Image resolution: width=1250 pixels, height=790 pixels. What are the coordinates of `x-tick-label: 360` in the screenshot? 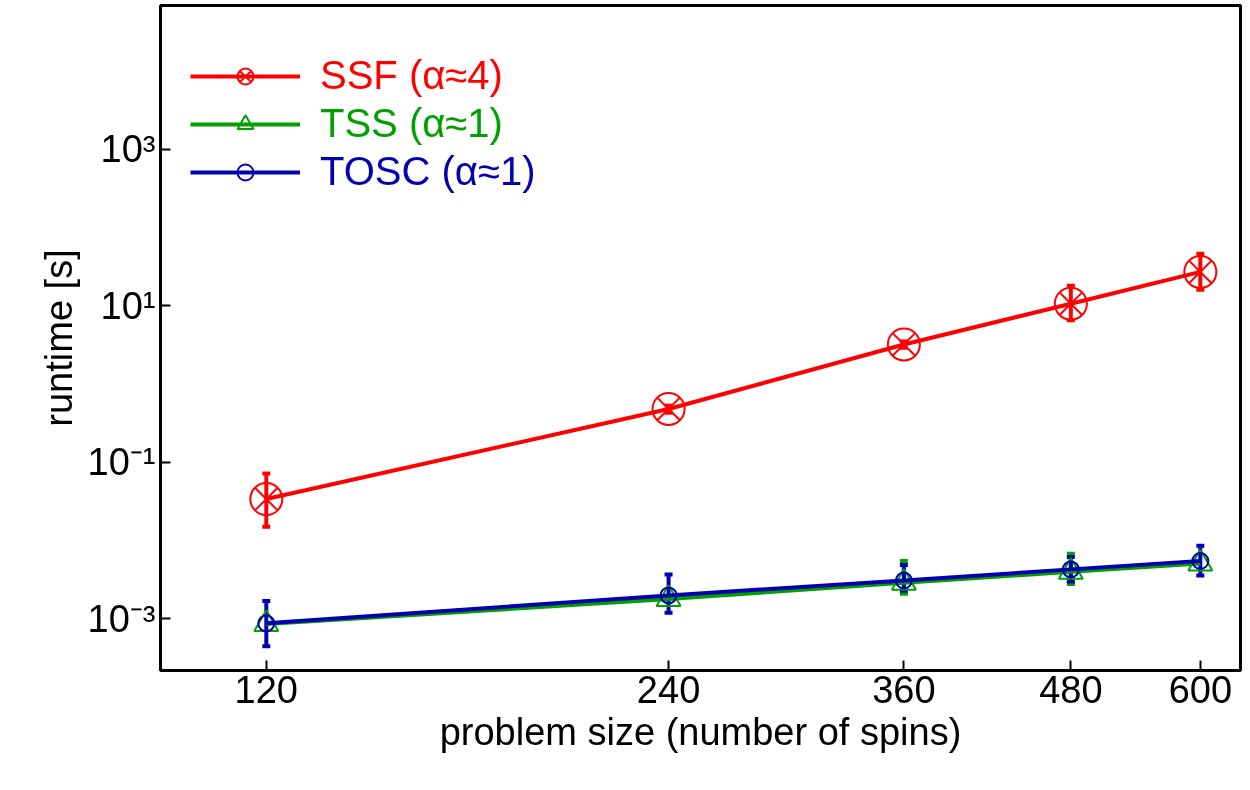 It's located at (904, 689).